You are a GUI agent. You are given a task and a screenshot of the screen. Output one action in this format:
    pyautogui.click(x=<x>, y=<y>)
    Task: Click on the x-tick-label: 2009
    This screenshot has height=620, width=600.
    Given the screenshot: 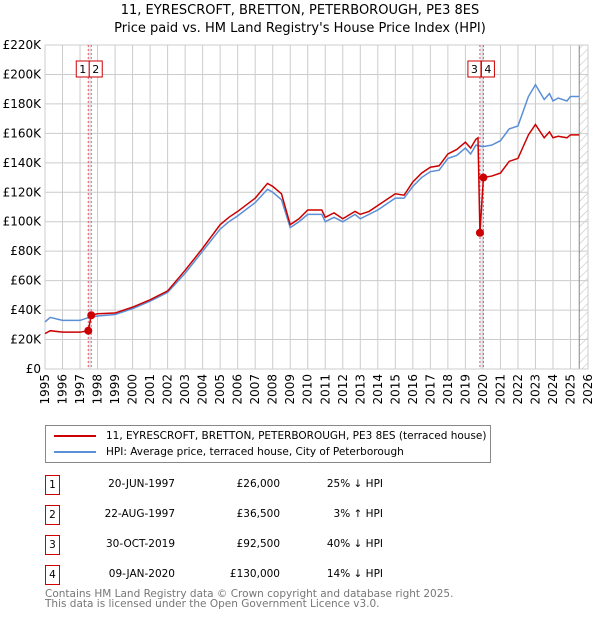 What is the action you would take?
    pyautogui.click(x=290, y=389)
    